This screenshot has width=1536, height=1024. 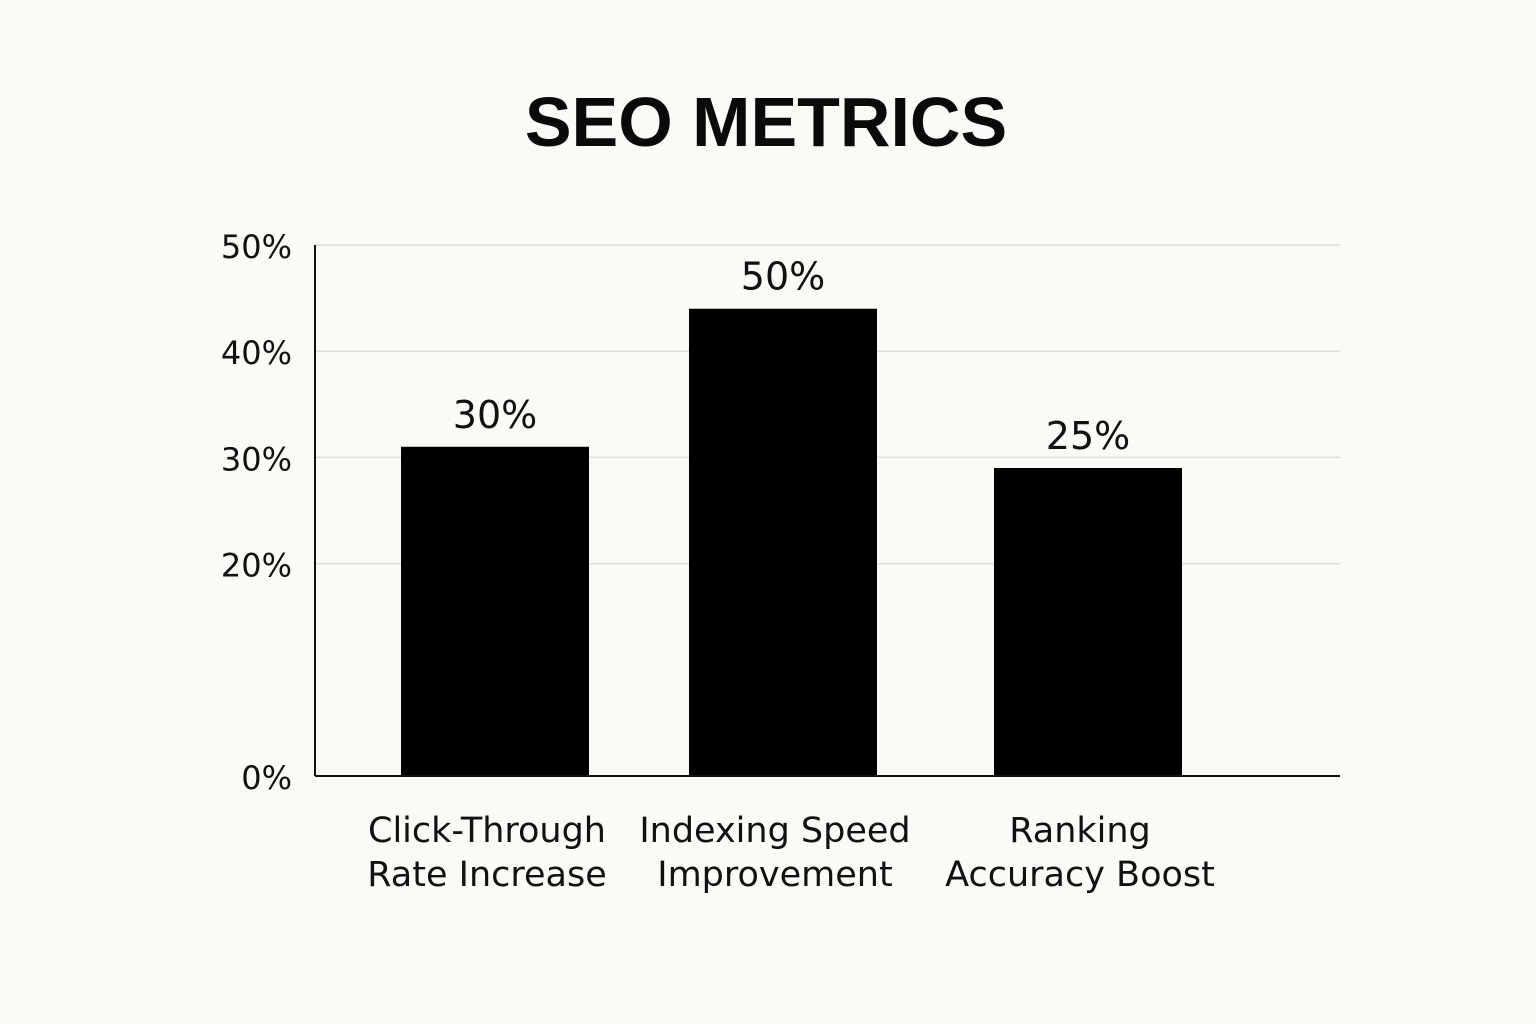 I want to click on category-label: Improvement, so click(x=774, y=875).